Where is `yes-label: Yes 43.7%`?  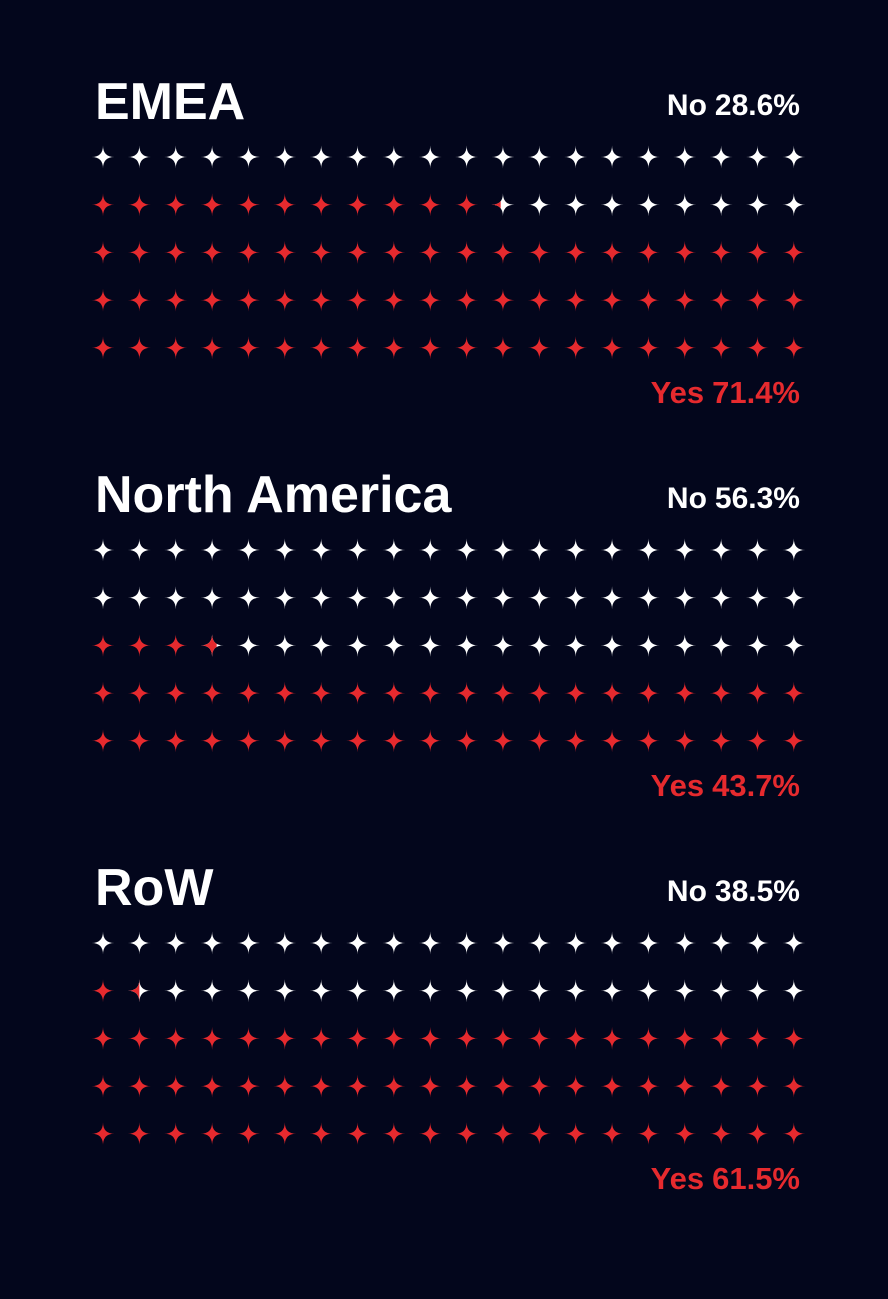
yes-label: Yes 43.7% is located at coordinates (725, 786).